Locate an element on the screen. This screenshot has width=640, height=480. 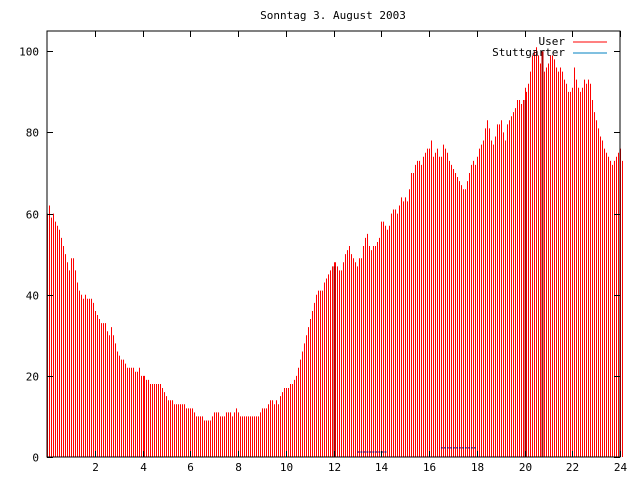
y-tick-label: 100 is located at coordinates (29, 52).